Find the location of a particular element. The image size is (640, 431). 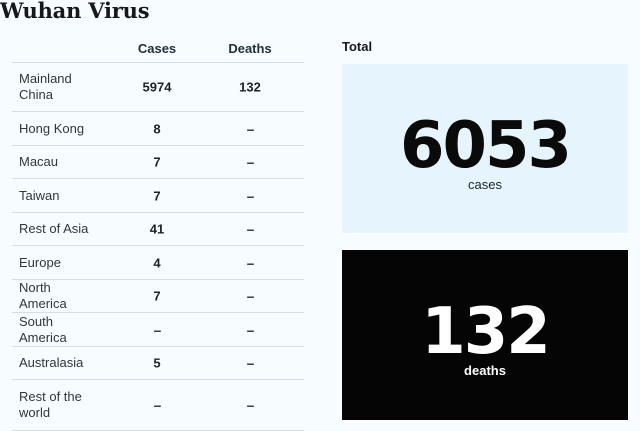

region-name: Macau is located at coordinates (59, 162).